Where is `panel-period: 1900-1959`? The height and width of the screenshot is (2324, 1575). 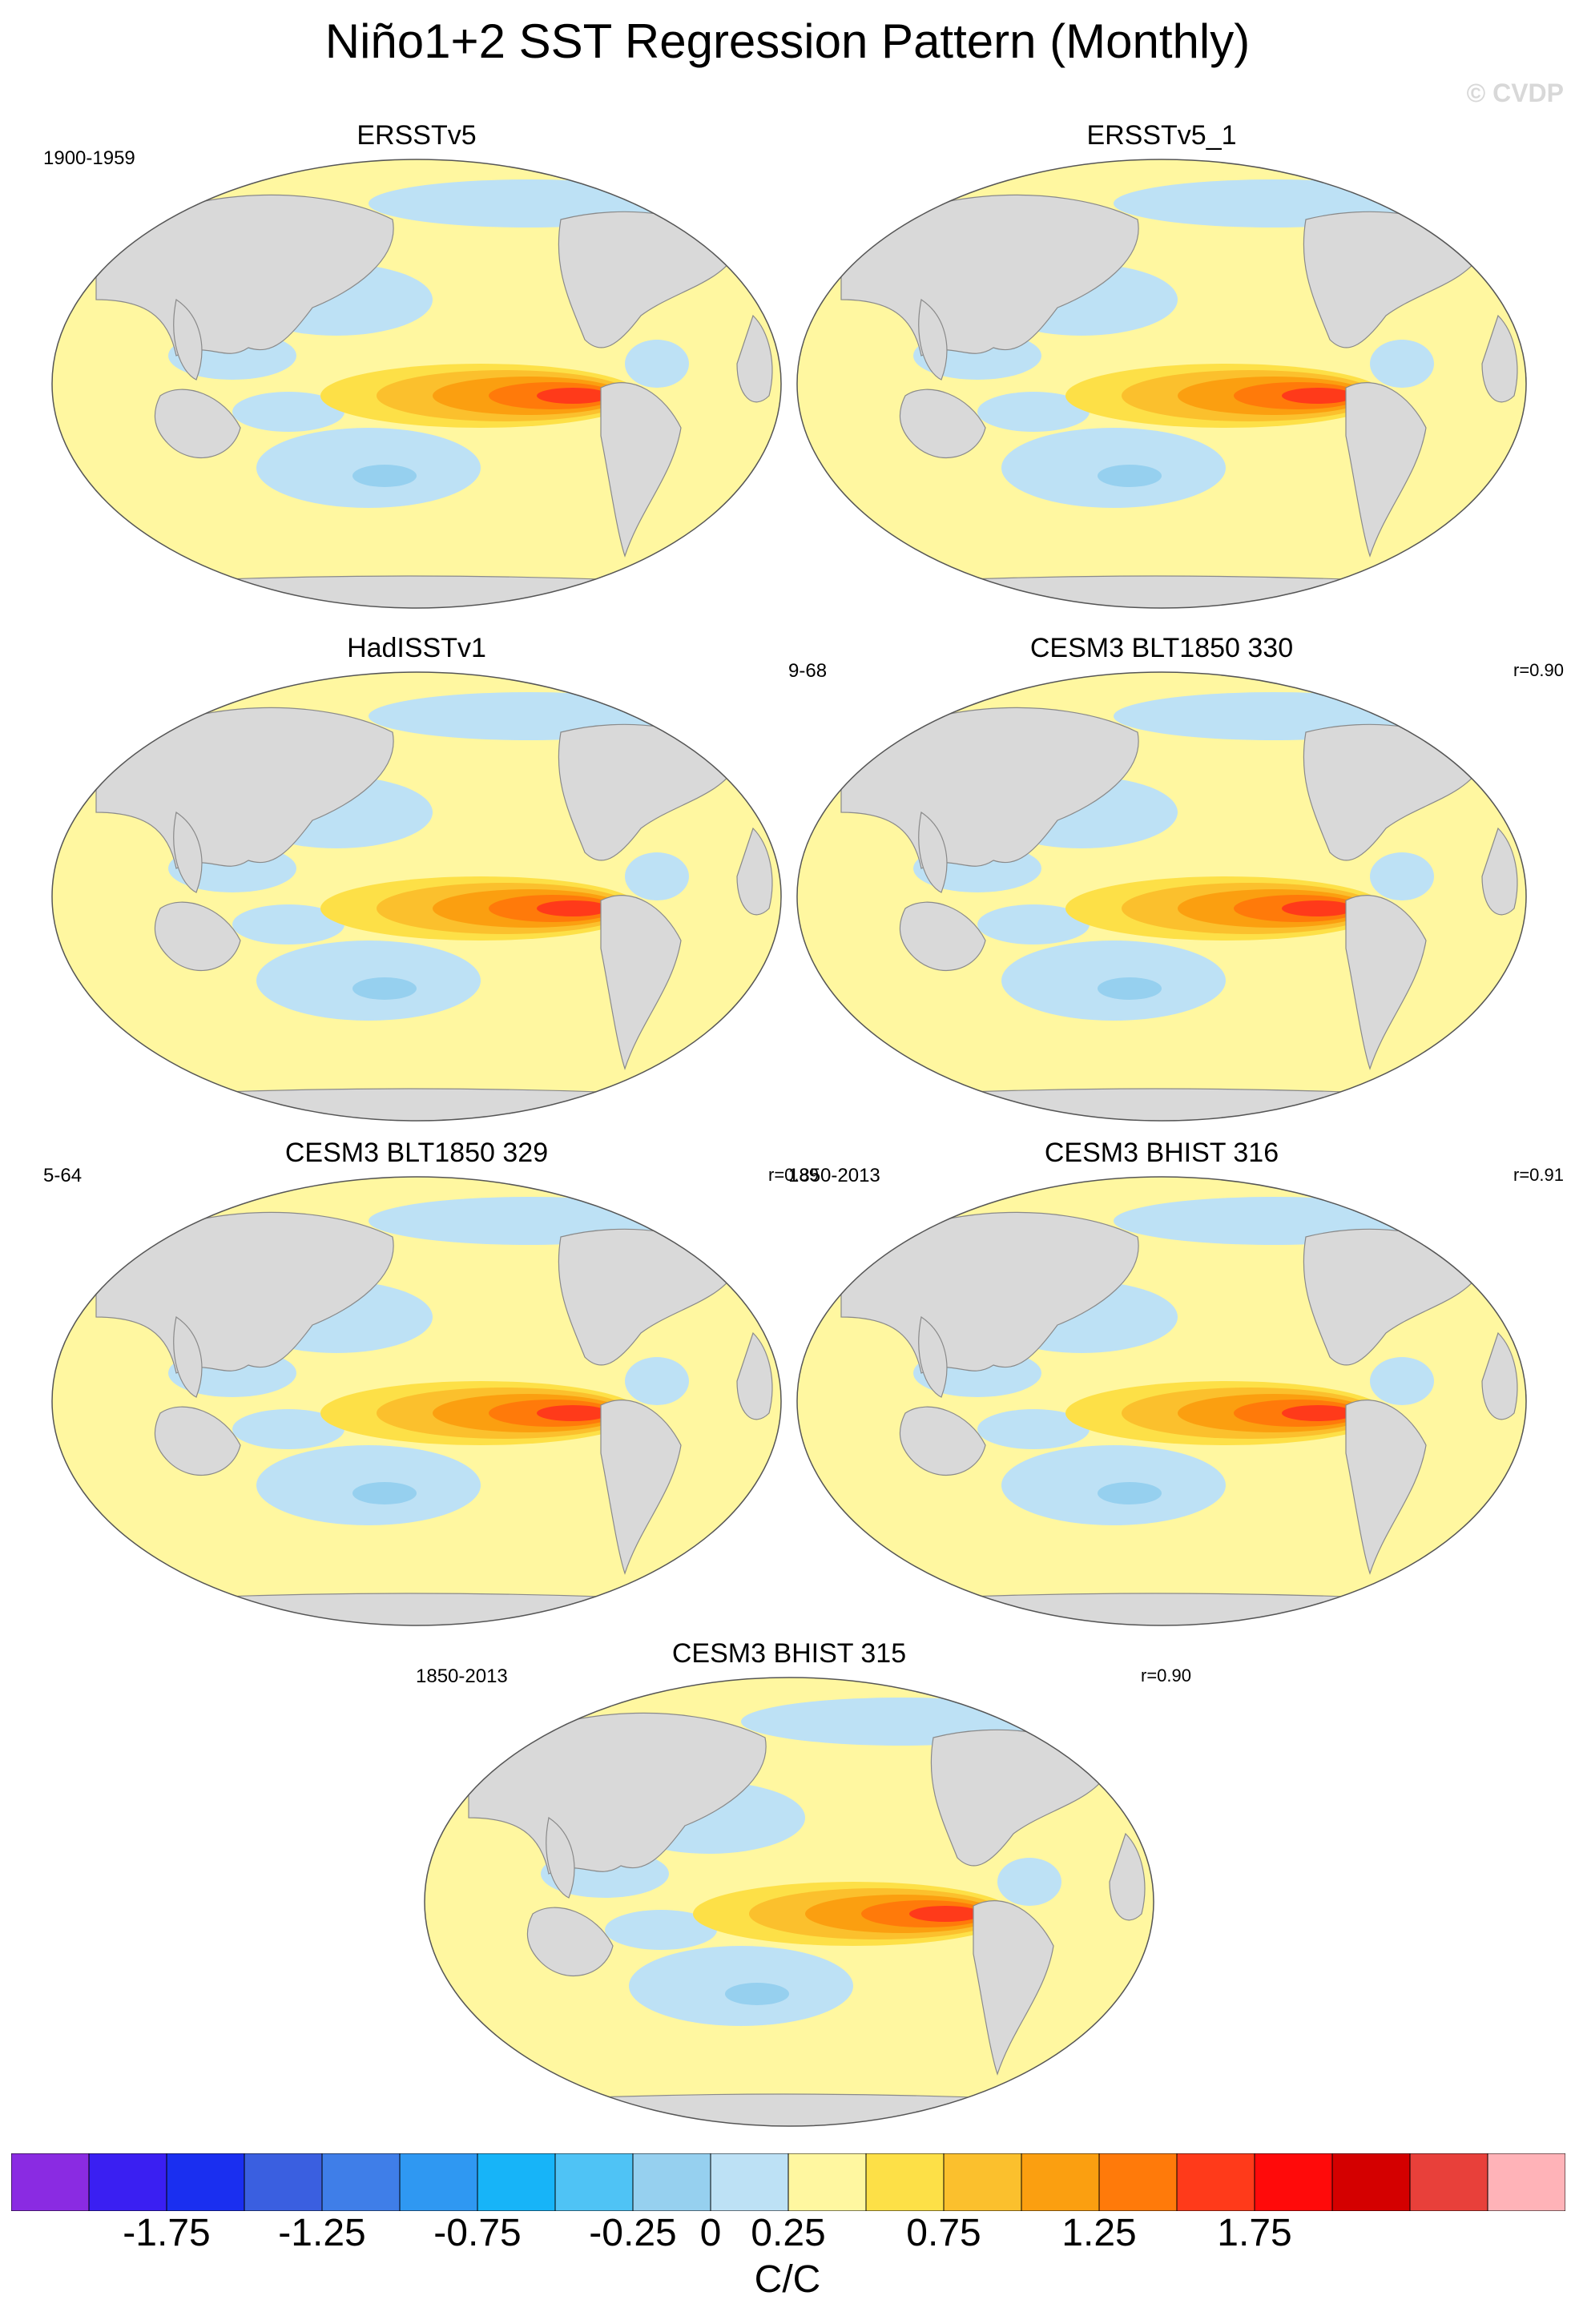
panel-period: 1900-1959 is located at coordinates (89, 158).